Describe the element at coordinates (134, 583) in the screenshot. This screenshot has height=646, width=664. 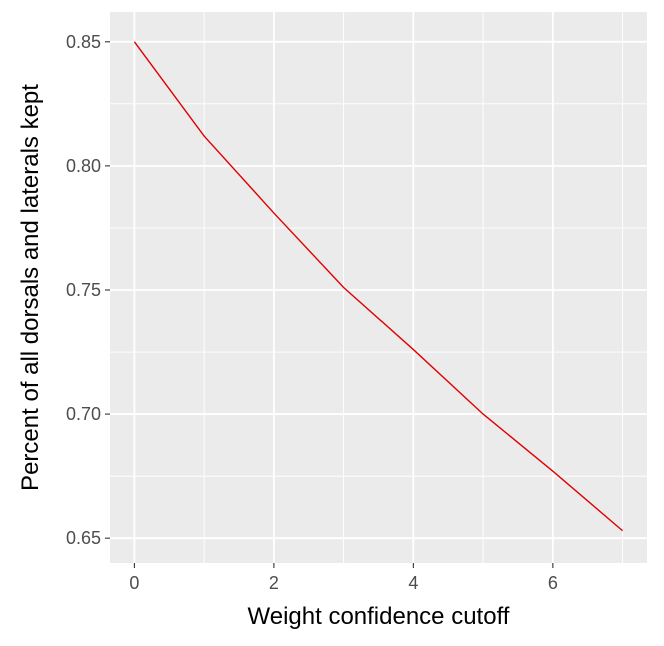
I see `x-tick-label: 0` at that location.